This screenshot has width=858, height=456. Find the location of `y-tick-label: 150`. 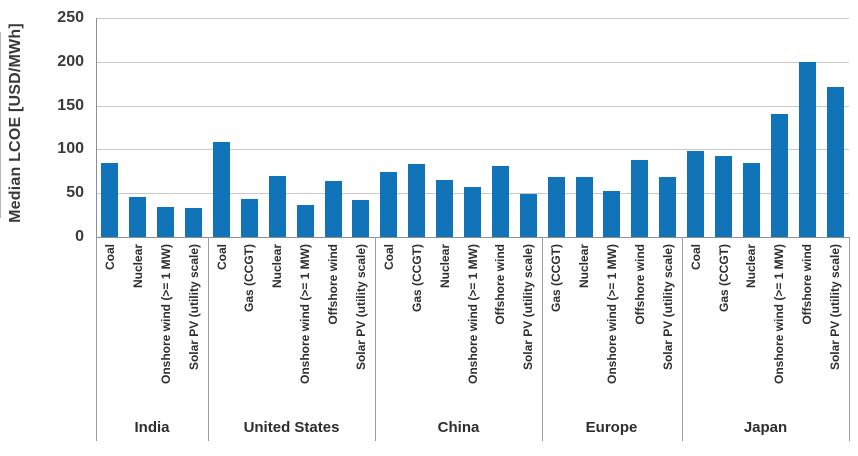

y-tick-label: 150 is located at coordinates (70, 105).